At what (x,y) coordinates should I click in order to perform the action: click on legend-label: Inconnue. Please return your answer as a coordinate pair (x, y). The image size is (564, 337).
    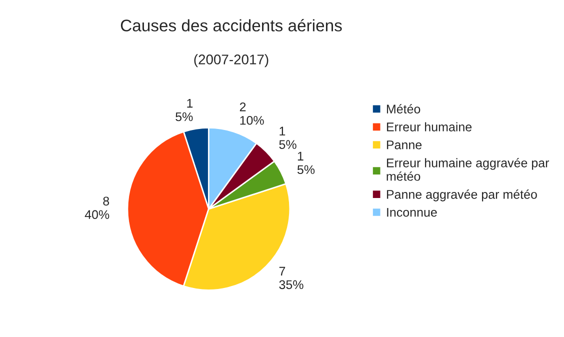
    Looking at the image, I should click on (412, 212).